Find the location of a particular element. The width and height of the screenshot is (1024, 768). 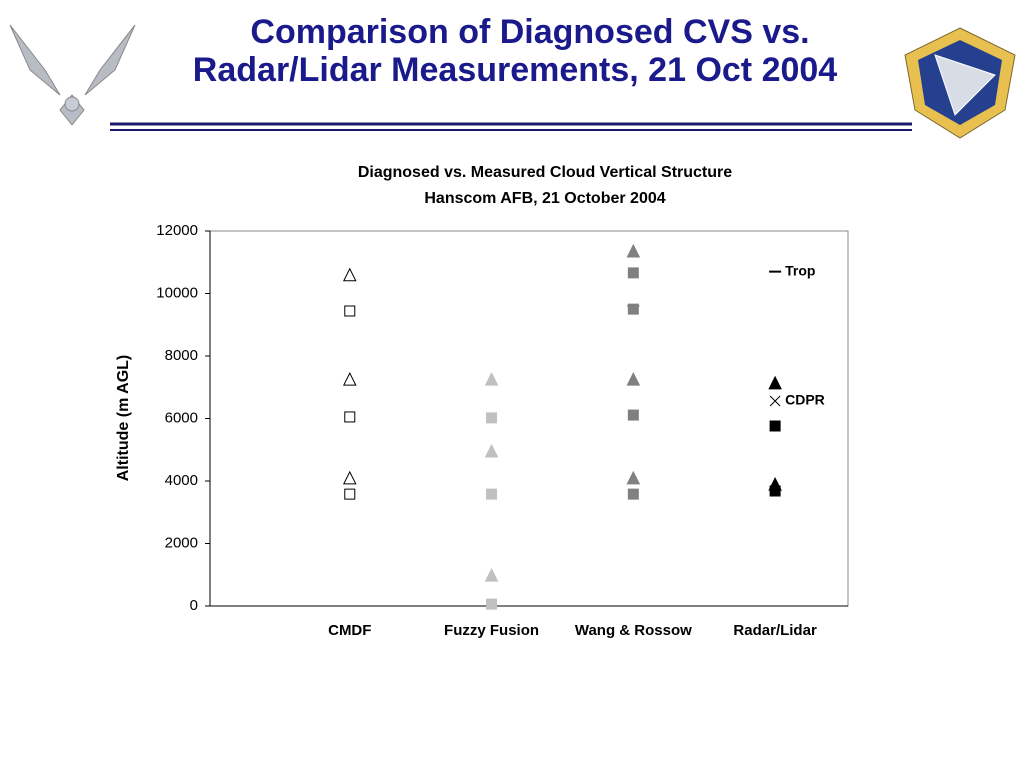

slide-title: Comparison of Diagnosed CVS vs. is located at coordinates (529, 32).